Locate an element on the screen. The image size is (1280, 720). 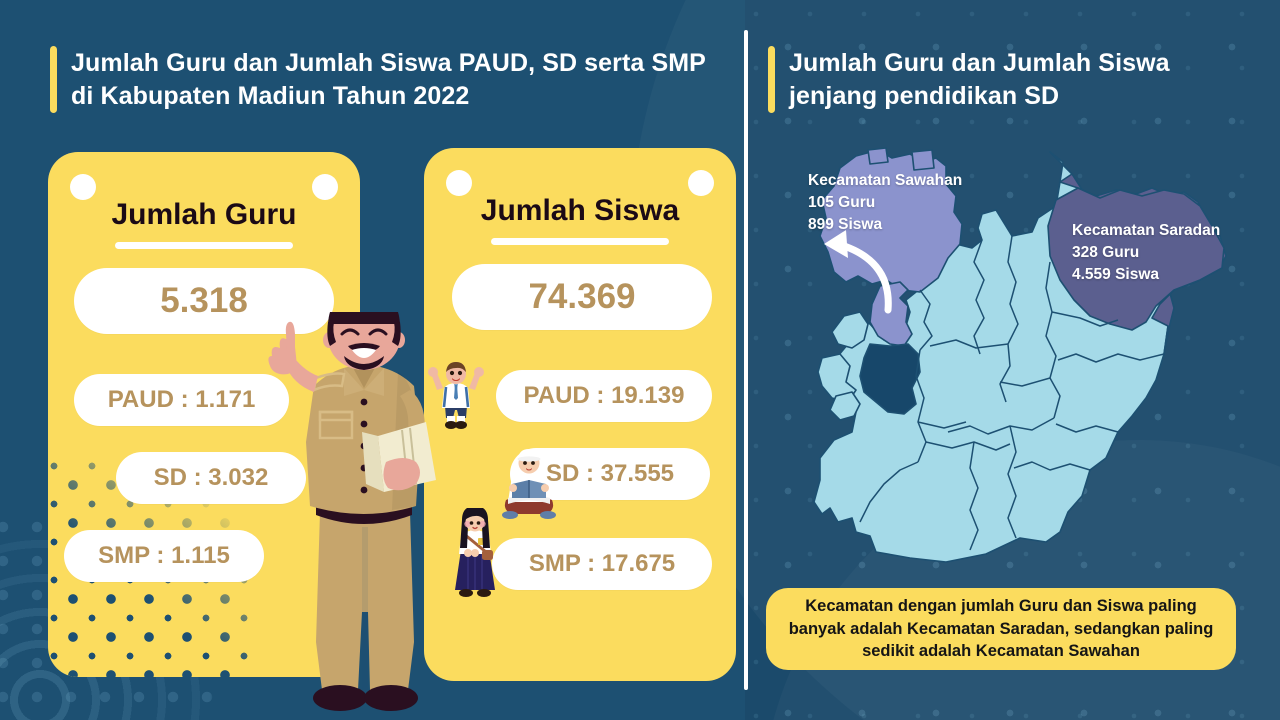
map-district-boundaries is located at coordinates (1012, 393).